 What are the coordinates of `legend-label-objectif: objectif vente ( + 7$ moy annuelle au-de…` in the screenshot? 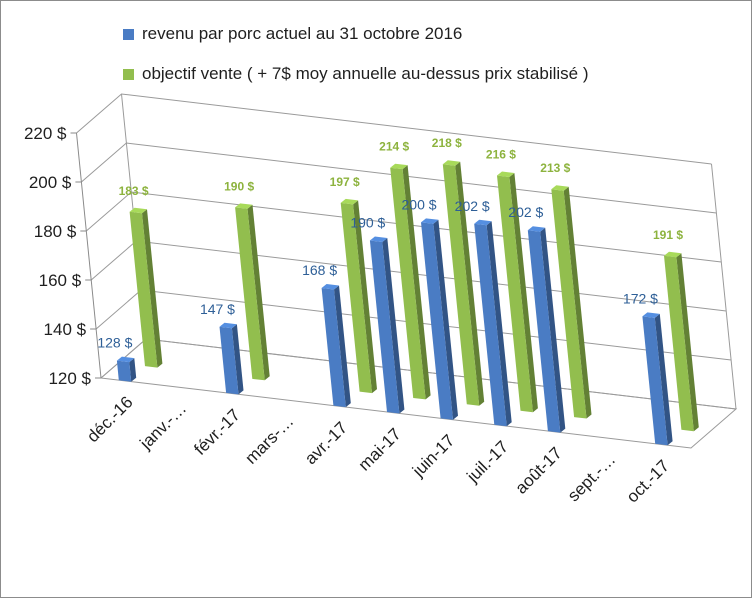 It's located at (365, 73).